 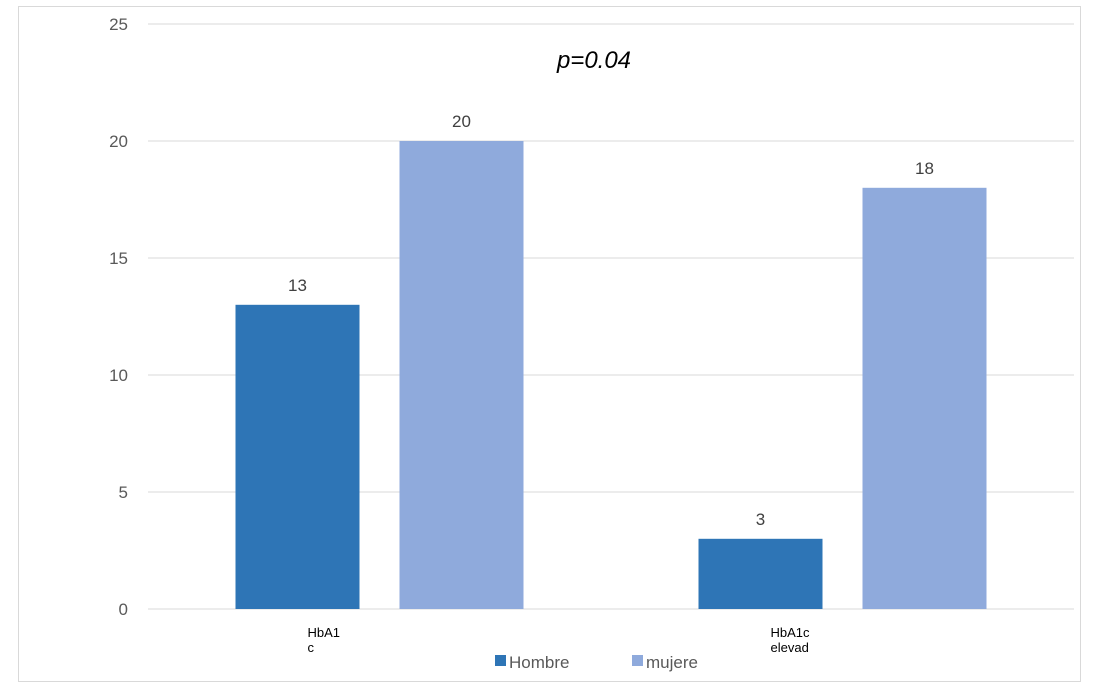 I want to click on data-label: 3, so click(x=760, y=519).